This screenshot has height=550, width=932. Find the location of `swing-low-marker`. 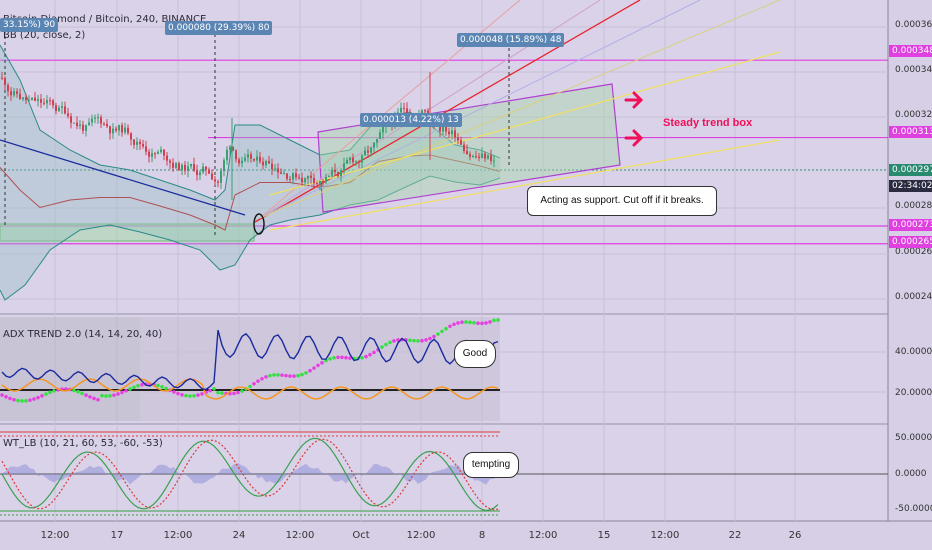

swing-low-marker is located at coordinates (259, 224).